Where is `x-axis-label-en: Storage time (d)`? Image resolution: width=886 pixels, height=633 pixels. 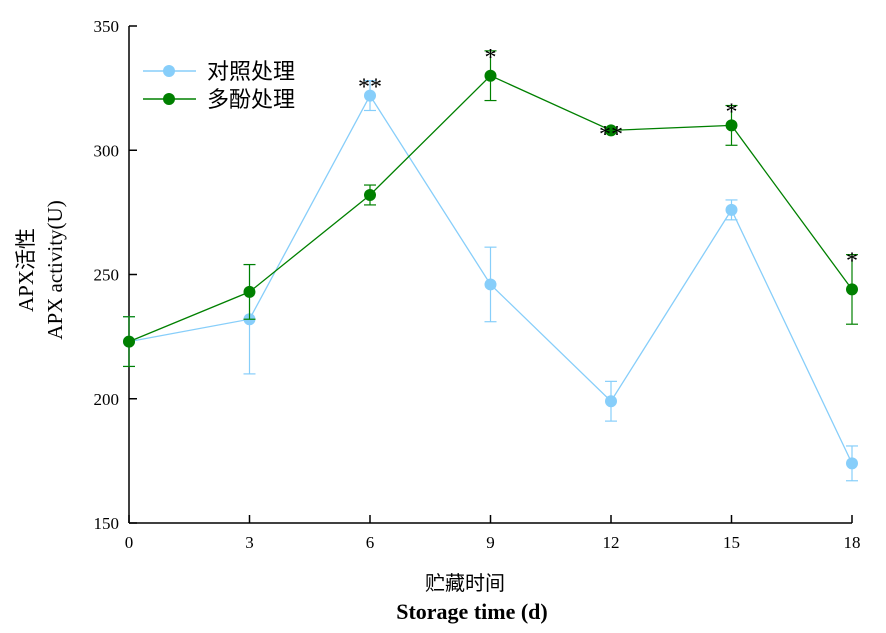 x-axis-label-en: Storage time (d) is located at coordinates (472, 611).